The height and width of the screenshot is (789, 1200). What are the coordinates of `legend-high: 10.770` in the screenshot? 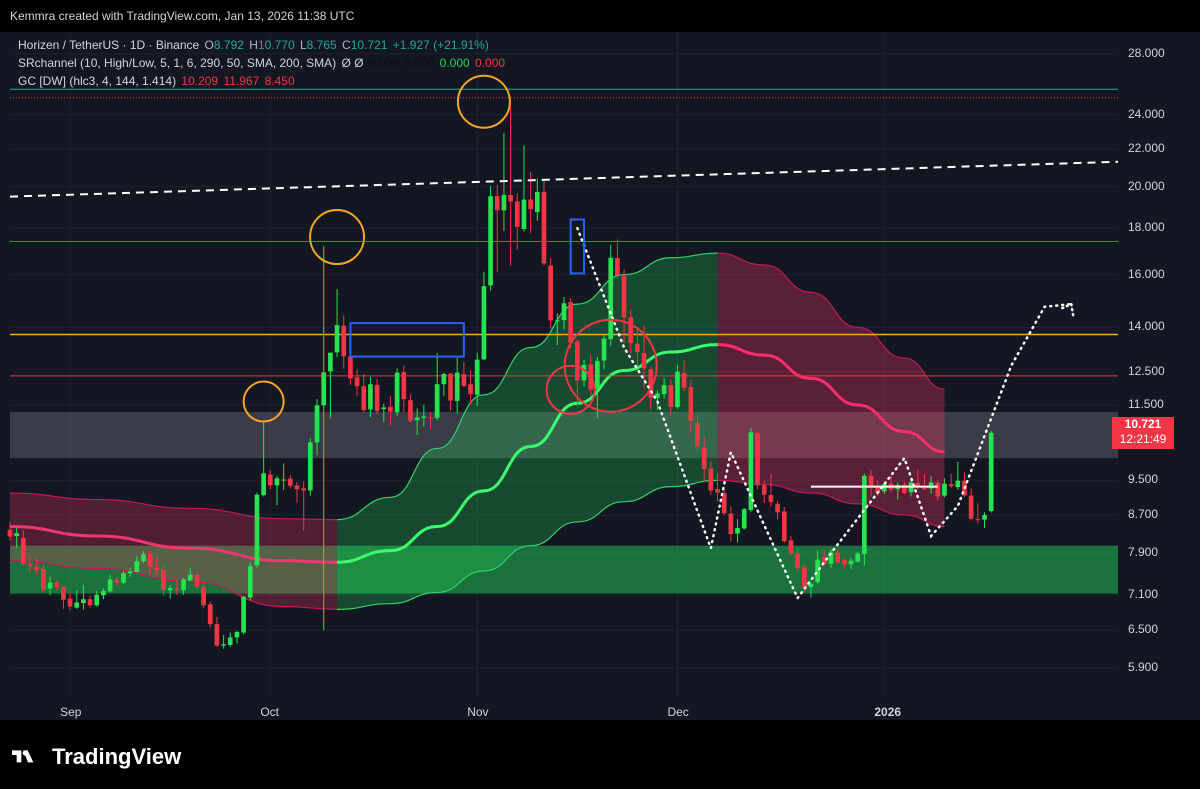 It's located at (276, 45).